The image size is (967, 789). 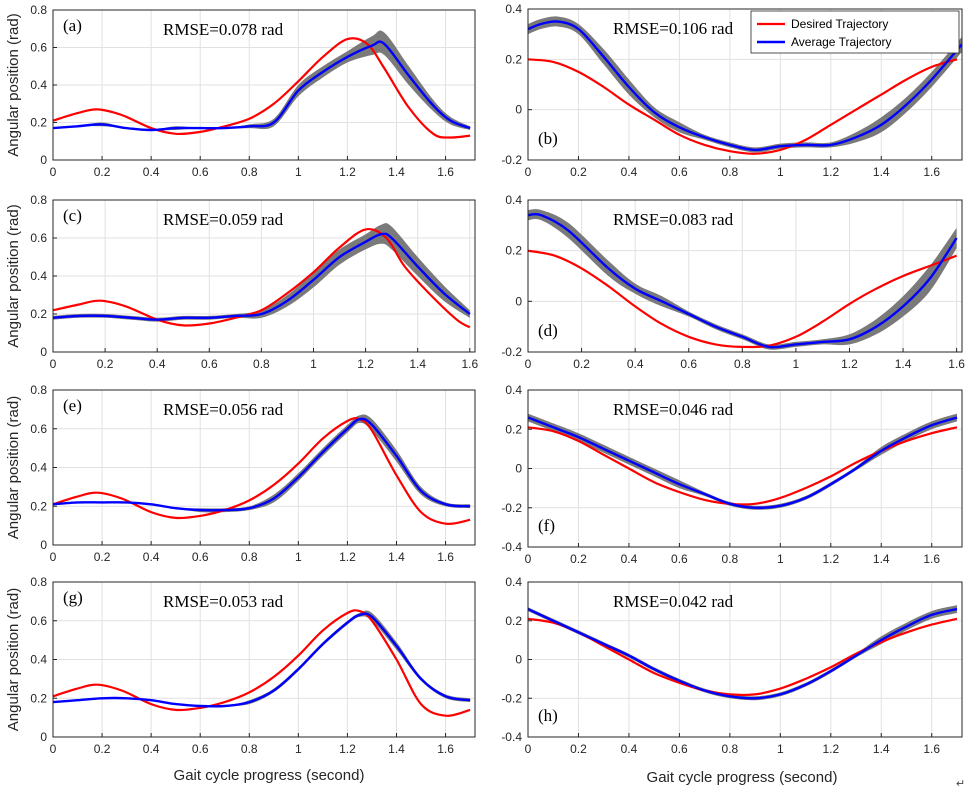 I want to click on y-tick-label: -0.2, so click(x=511, y=508).